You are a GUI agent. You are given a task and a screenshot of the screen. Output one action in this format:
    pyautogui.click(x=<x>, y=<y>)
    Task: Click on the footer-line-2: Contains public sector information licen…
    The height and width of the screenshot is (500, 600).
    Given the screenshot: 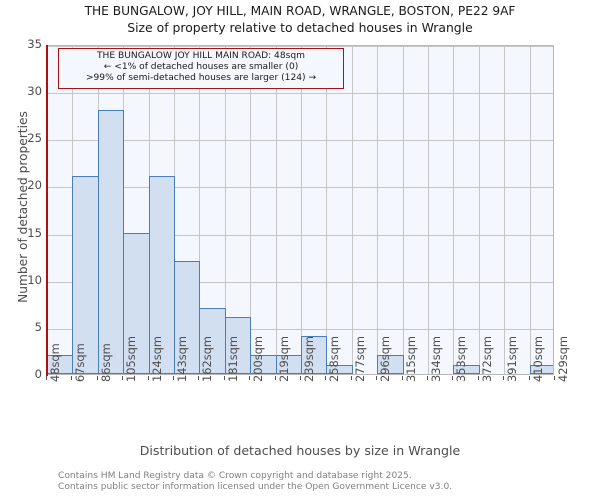 What is the action you would take?
    pyautogui.click(x=255, y=487)
    